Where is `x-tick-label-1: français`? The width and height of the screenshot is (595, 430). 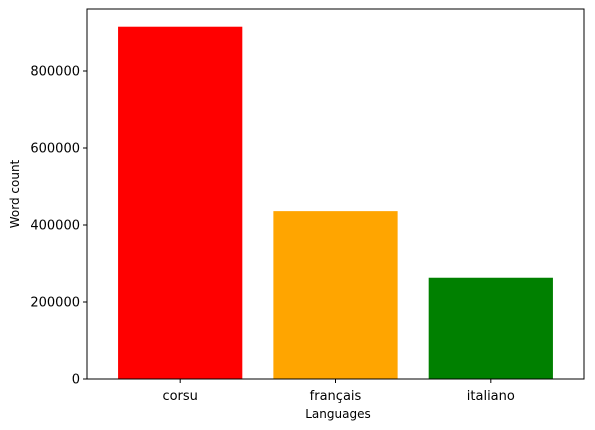
x-tick-label-1: français is located at coordinates (336, 396).